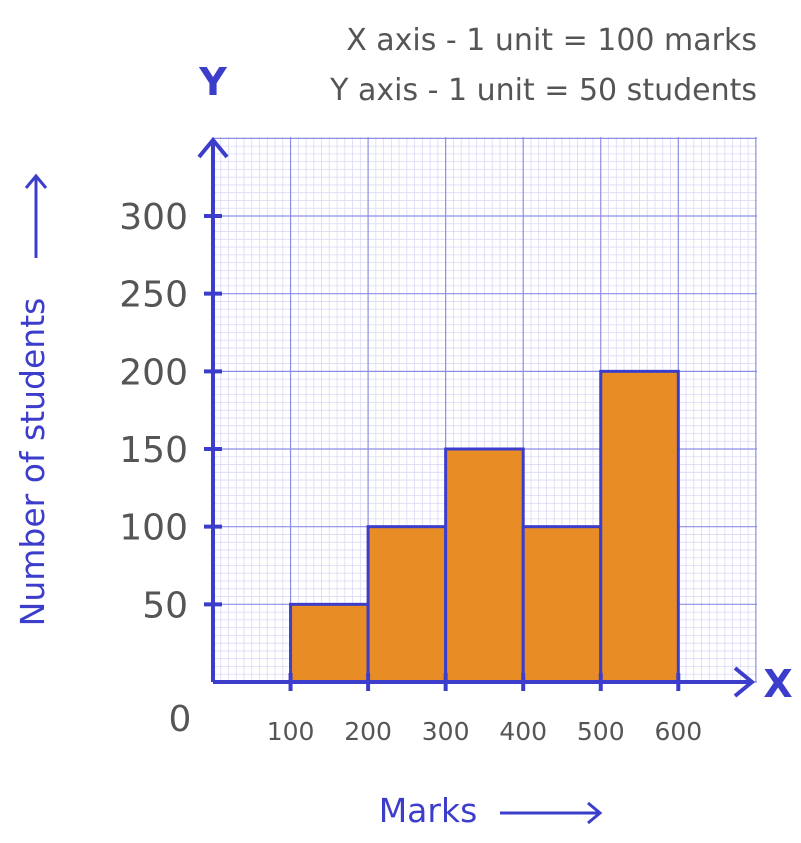 The width and height of the screenshot is (801, 843). I want to click on y-axis-title-group: Number of students, so click(32, 400).